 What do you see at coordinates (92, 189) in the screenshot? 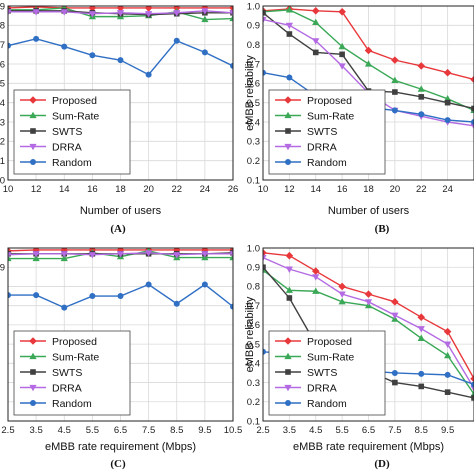
I see `x-tick-label: 16` at bounding box center [92, 189].